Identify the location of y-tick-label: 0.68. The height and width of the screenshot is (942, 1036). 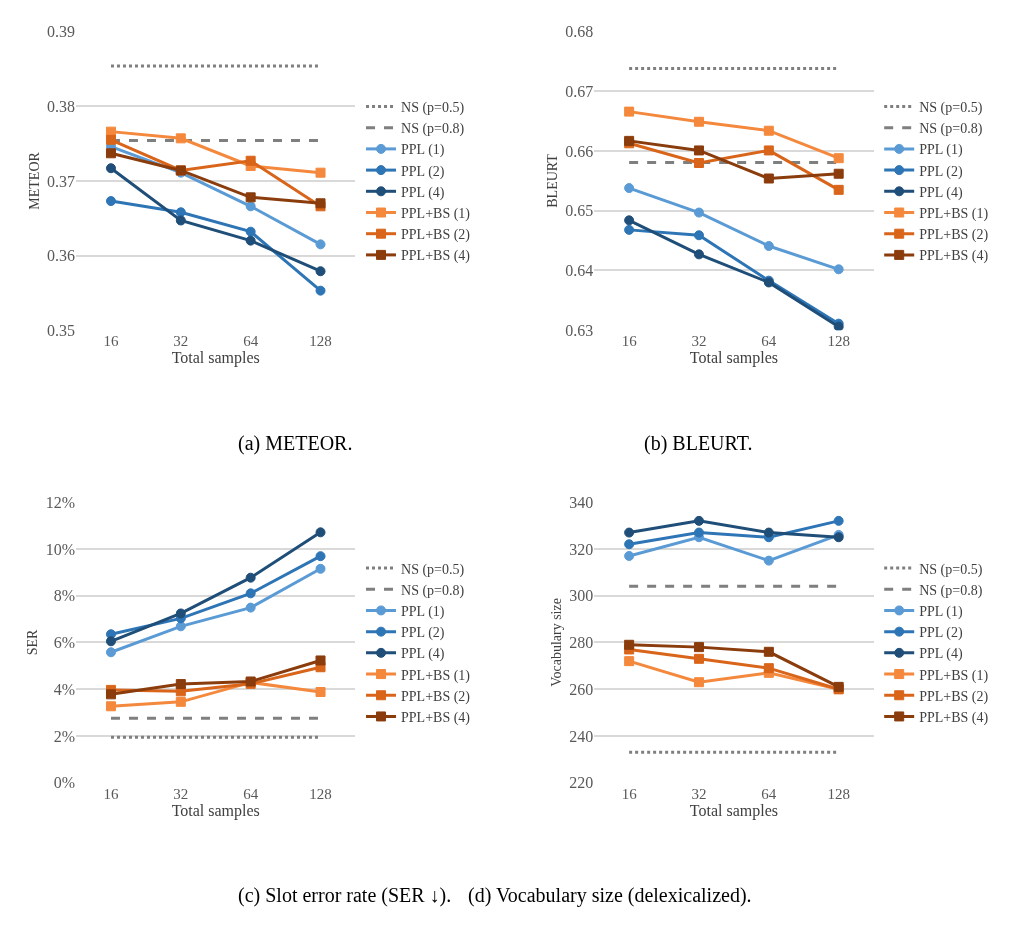
(579, 32).